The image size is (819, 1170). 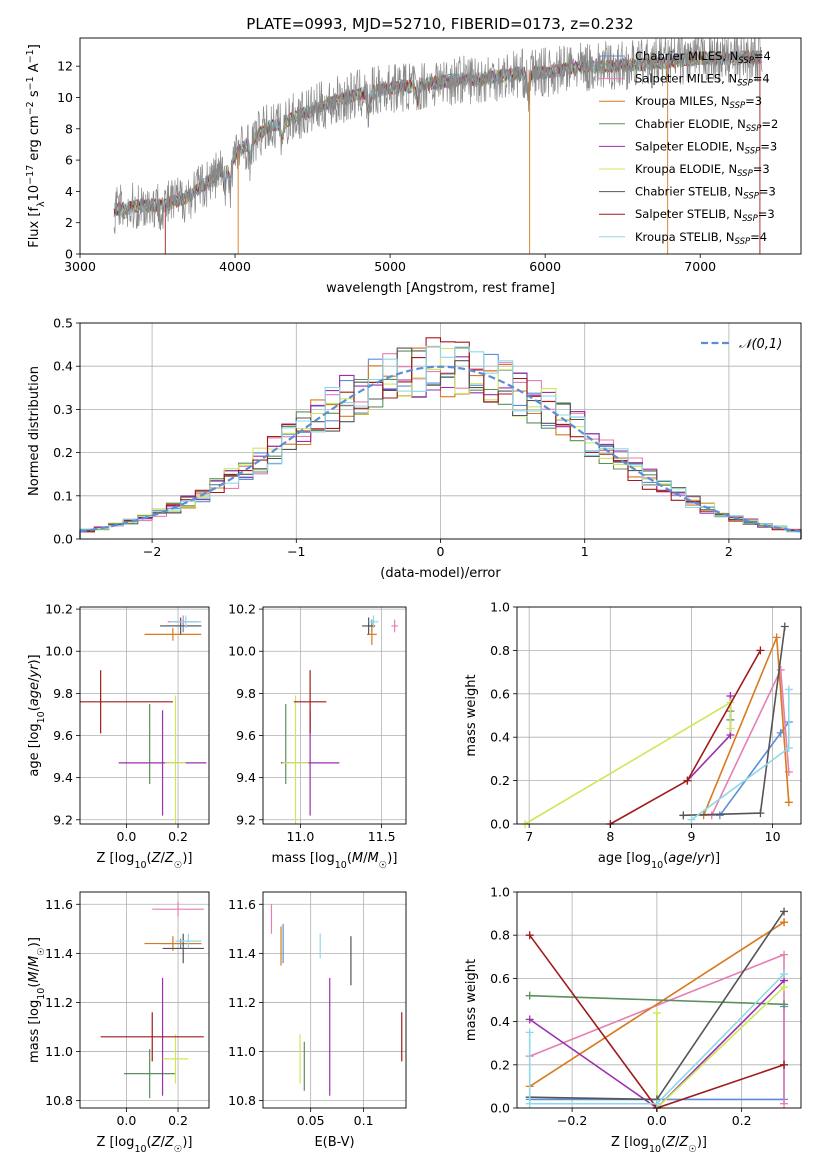 What do you see at coordinates (659, 1145) in the screenshot?
I see `weight-vs-metallicity-x-label: Z [log10(Z/Z☉)]` at bounding box center [659, 1145].